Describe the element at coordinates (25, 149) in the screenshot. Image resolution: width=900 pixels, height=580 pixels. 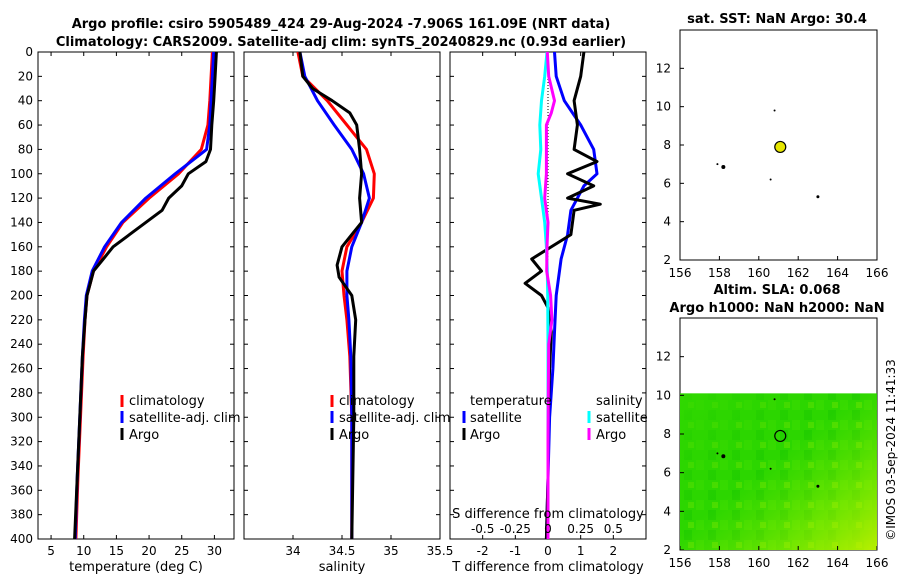
I see `depth-tick-label: 80` at that location.